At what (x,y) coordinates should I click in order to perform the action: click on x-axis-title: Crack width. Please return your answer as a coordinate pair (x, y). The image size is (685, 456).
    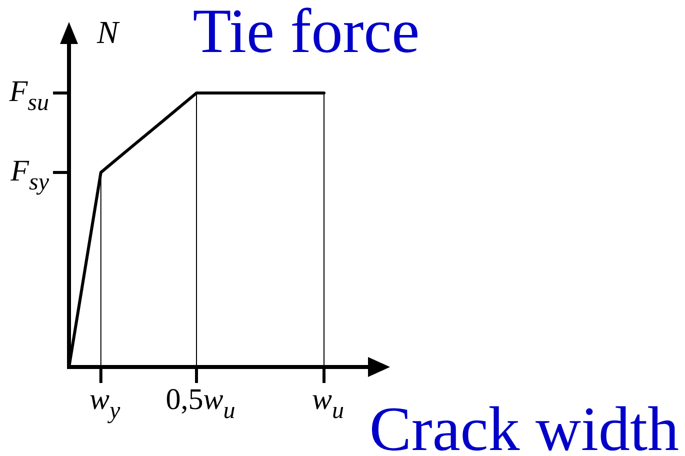
    Looking at the image, I should click on (524, 425).